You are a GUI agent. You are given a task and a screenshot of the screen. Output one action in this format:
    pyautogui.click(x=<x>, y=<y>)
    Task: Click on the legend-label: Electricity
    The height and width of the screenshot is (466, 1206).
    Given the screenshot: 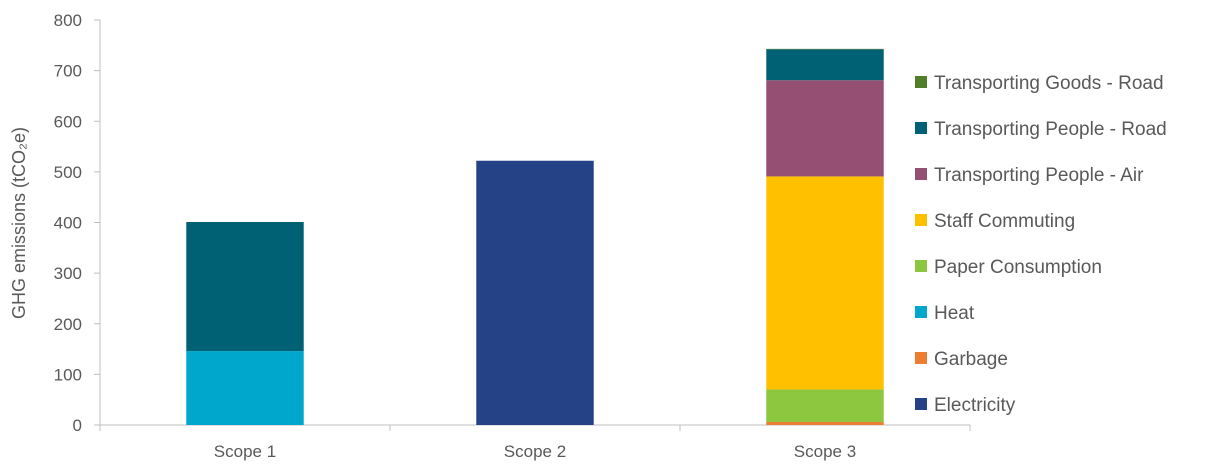 What is the action you would take?
    pyautogui.click(x=975, y=405)
    